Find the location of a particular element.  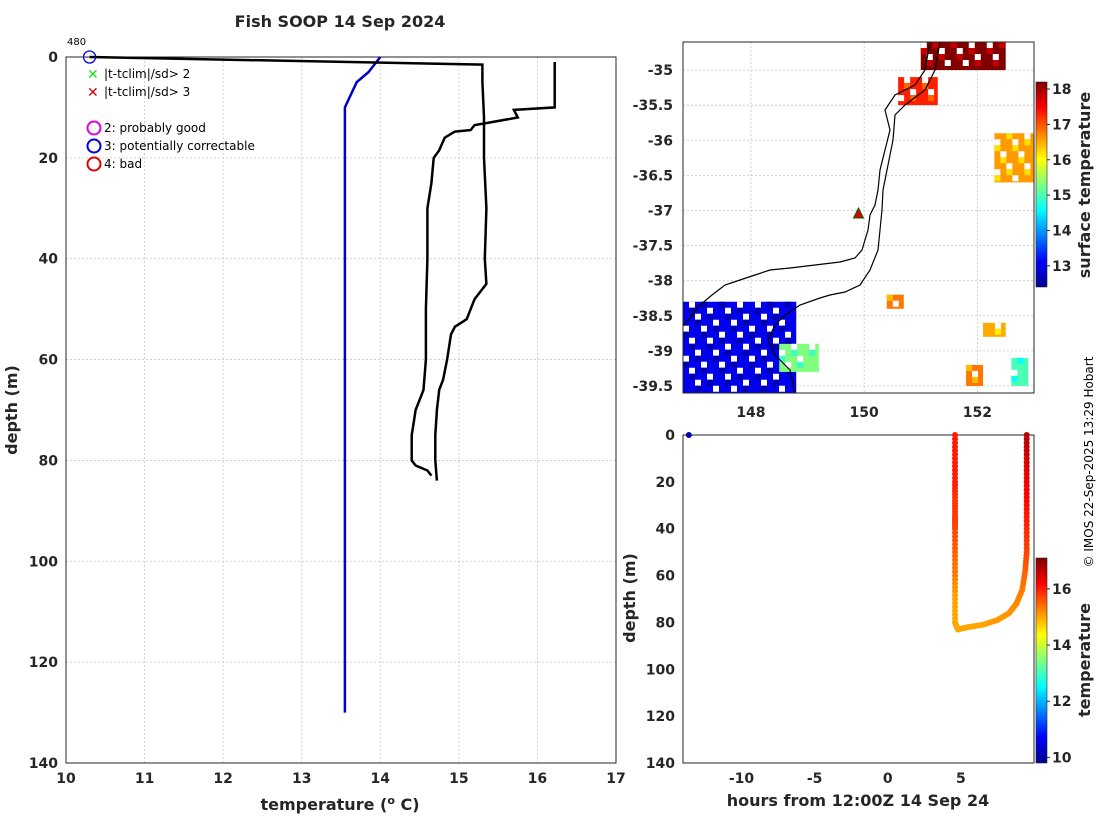

legend-item-label: 2: probably good is located at coordinates (155, 128).